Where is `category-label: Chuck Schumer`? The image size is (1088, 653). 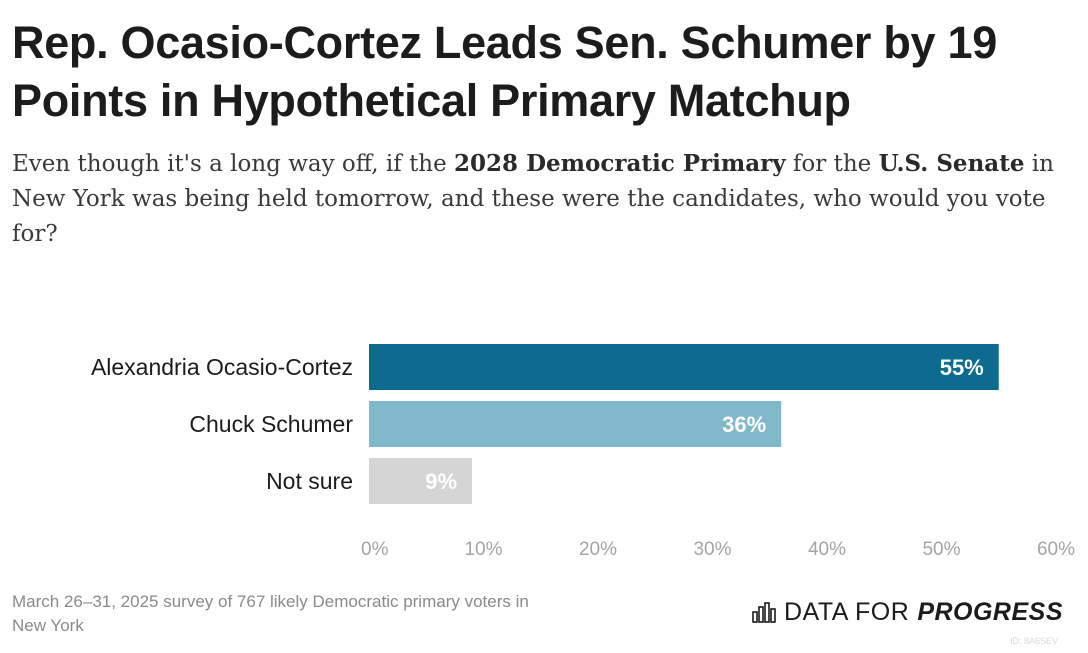 category-label: Chuck Schumer is located at coordinates (271, 424).